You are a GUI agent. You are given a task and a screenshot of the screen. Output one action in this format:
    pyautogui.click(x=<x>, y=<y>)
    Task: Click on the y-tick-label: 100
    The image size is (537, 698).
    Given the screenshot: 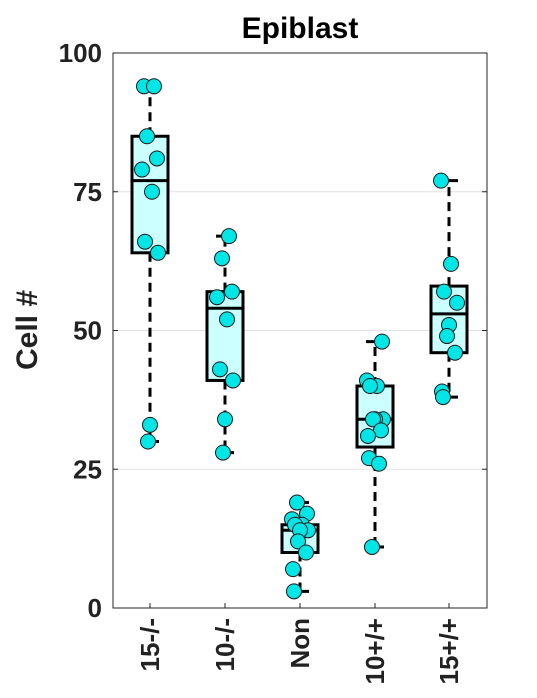 What is the action you would take?
    pyautogui.click(x=80, y=53)
    